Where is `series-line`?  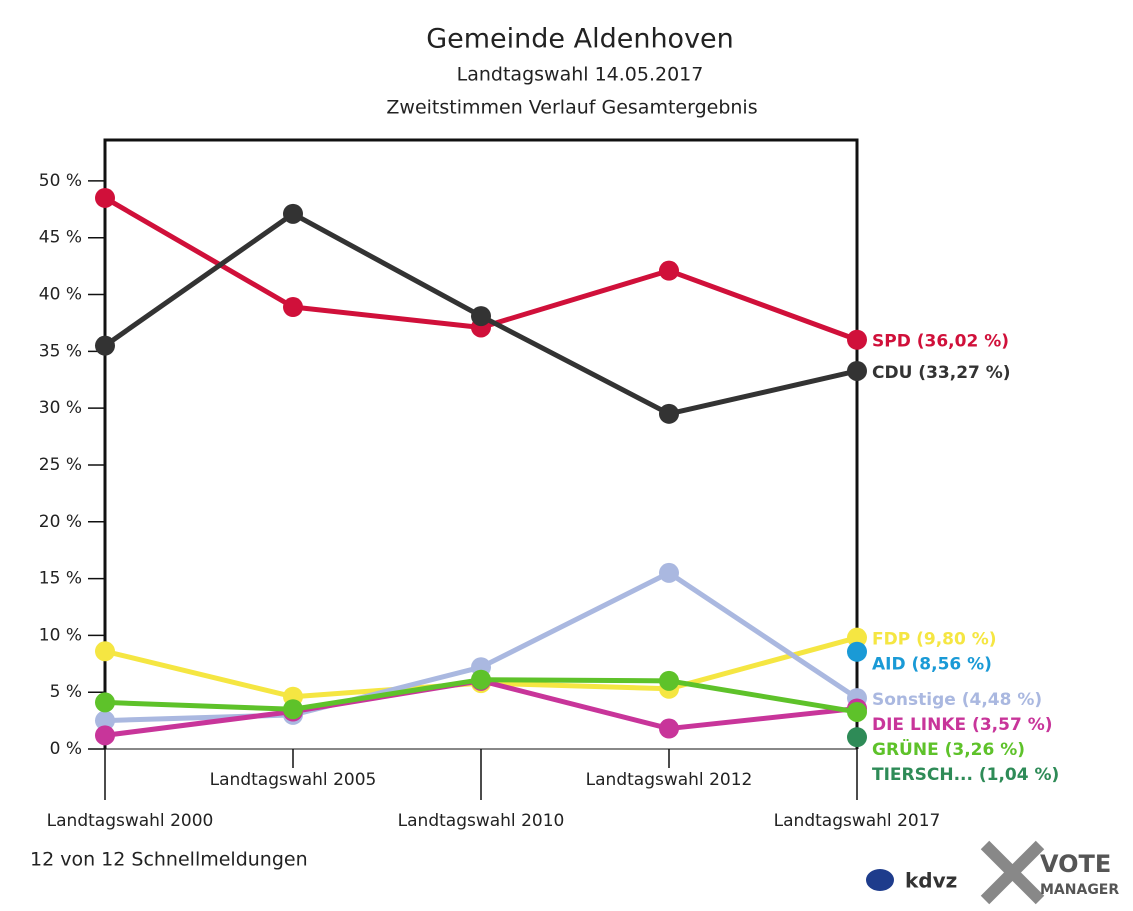 series-line is located at coordinates (481, 647).